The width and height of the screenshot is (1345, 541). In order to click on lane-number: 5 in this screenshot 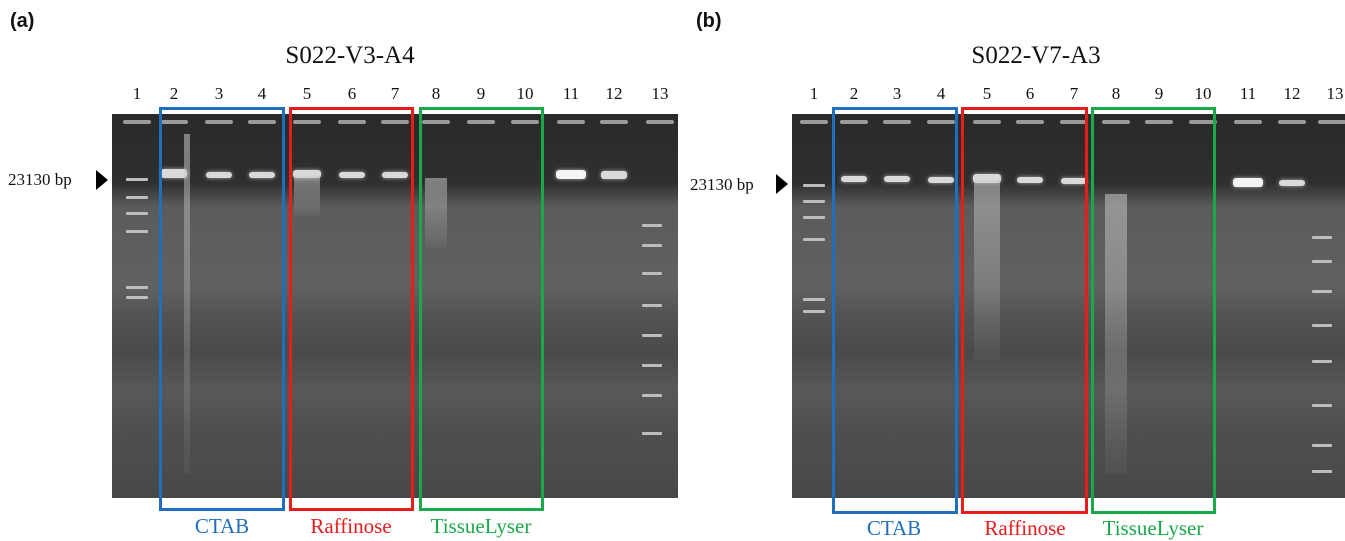, I will do `click(987, 93)`.